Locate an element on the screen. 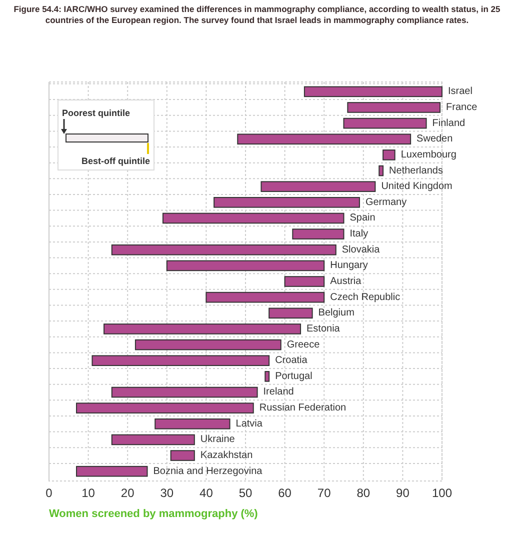 The height and width of the screenshot is (533, 514). x-tick-label: 70 is located at coordinates (324, 493).